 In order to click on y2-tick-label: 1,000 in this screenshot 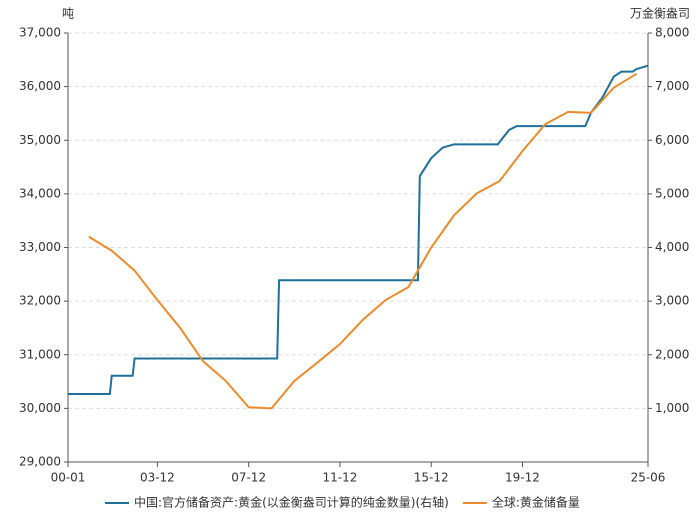, I will do `click(672, 408)`.